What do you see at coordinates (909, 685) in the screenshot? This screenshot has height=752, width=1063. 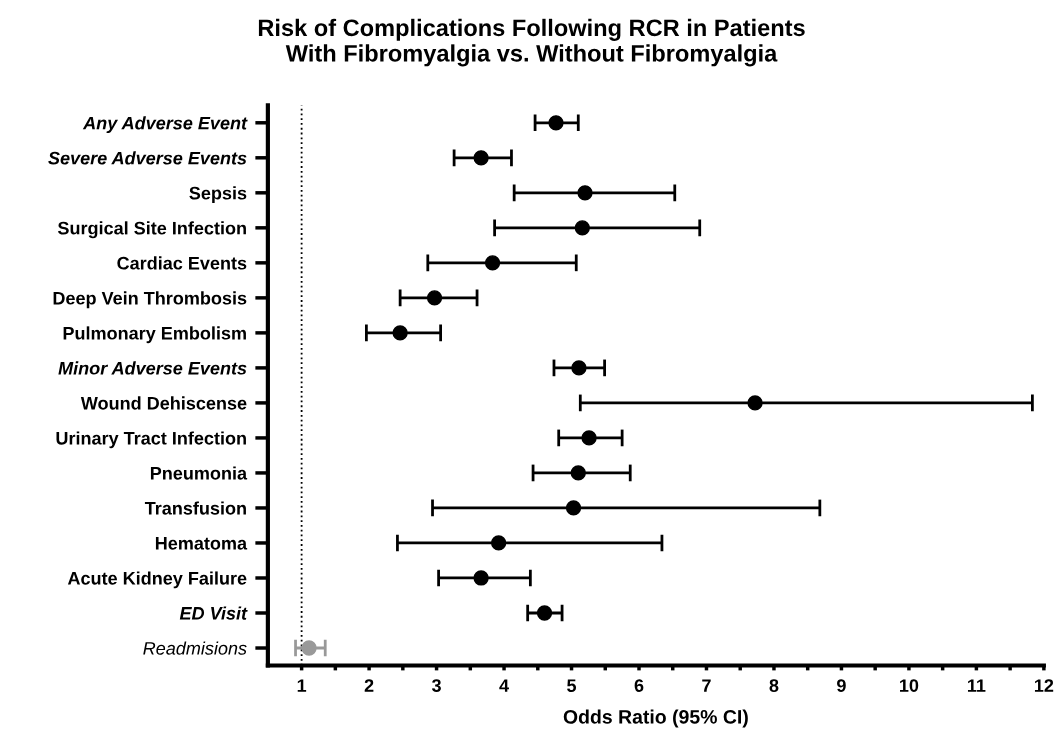 I see `x-tick-label: 10` at bounding box center [909, 685].